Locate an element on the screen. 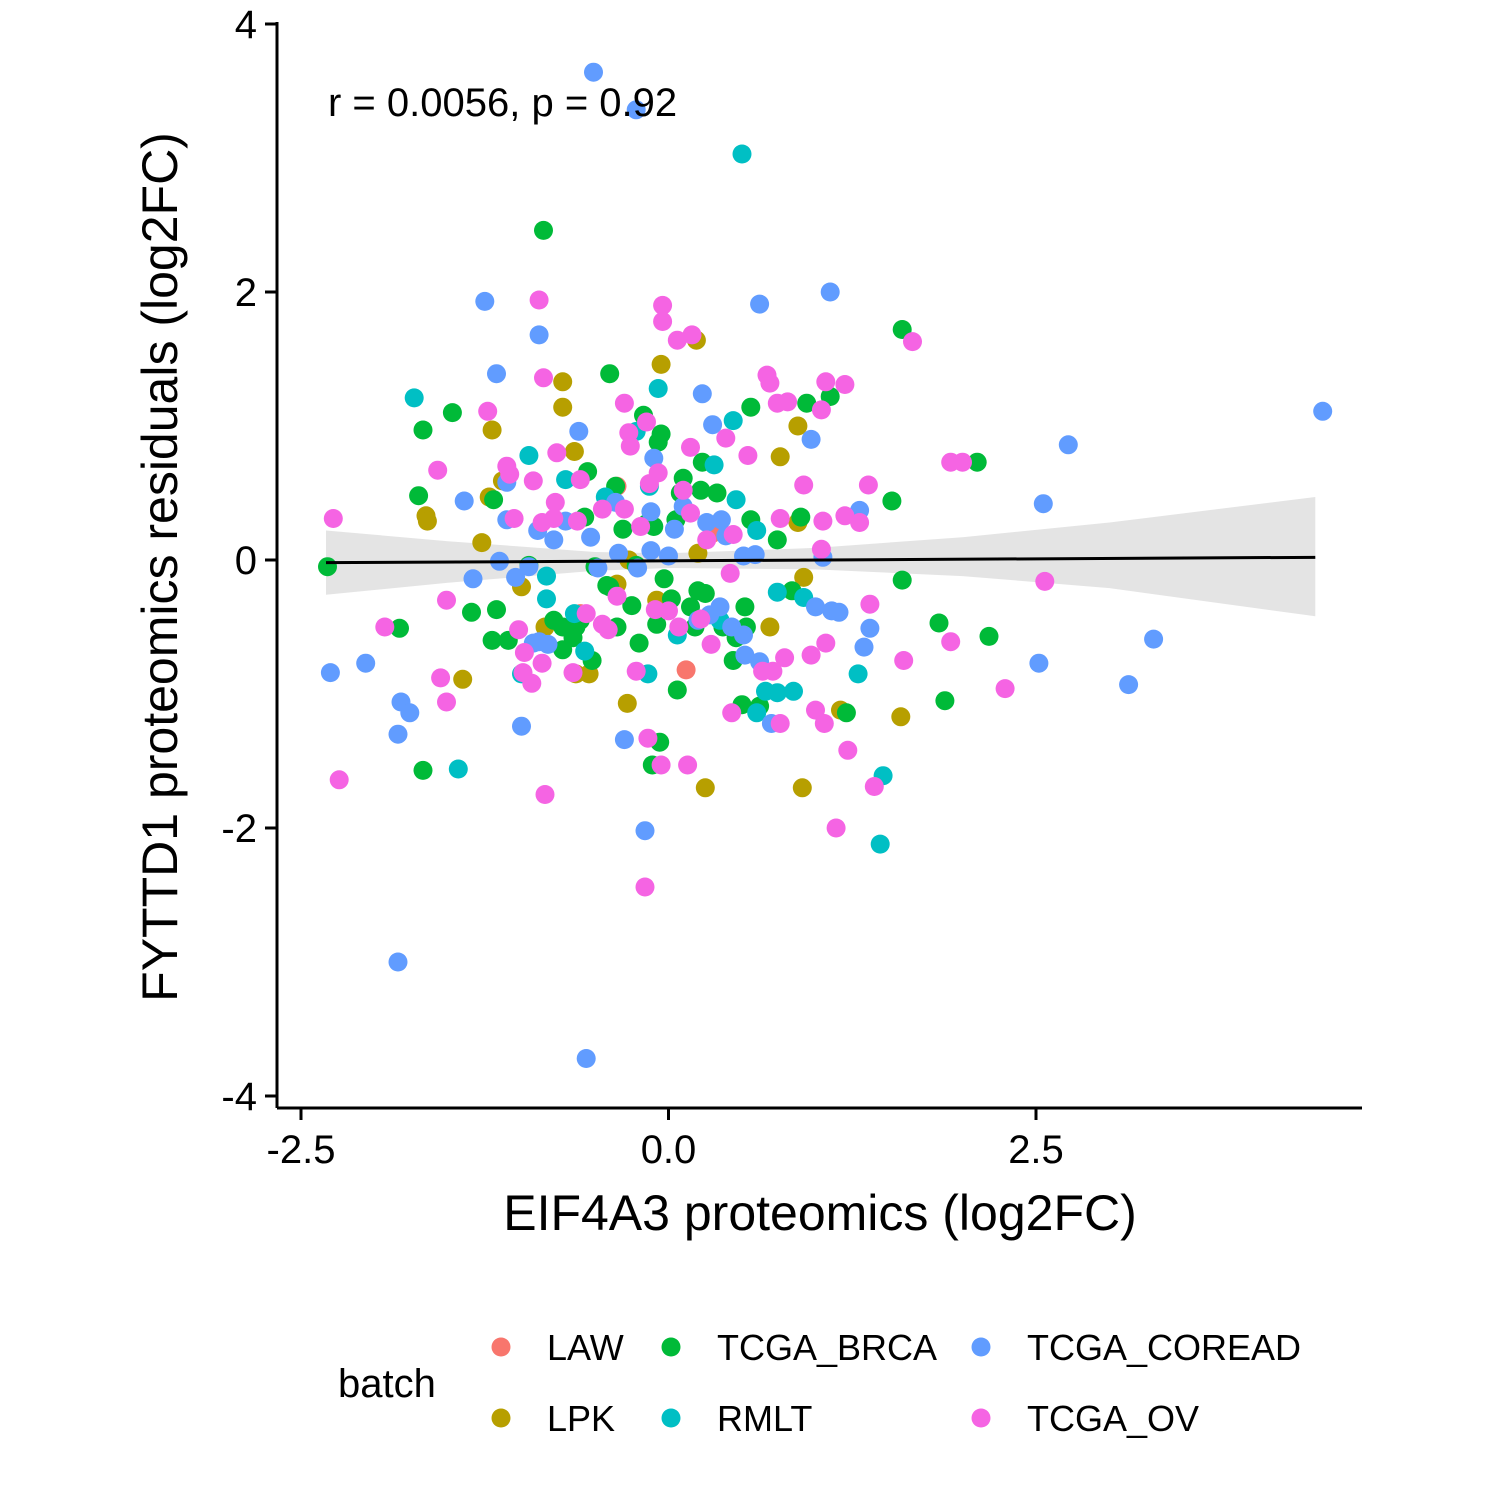 This screenshot has height=1500, width=1500. trend-line-layer is located at coordinates (820, 560).